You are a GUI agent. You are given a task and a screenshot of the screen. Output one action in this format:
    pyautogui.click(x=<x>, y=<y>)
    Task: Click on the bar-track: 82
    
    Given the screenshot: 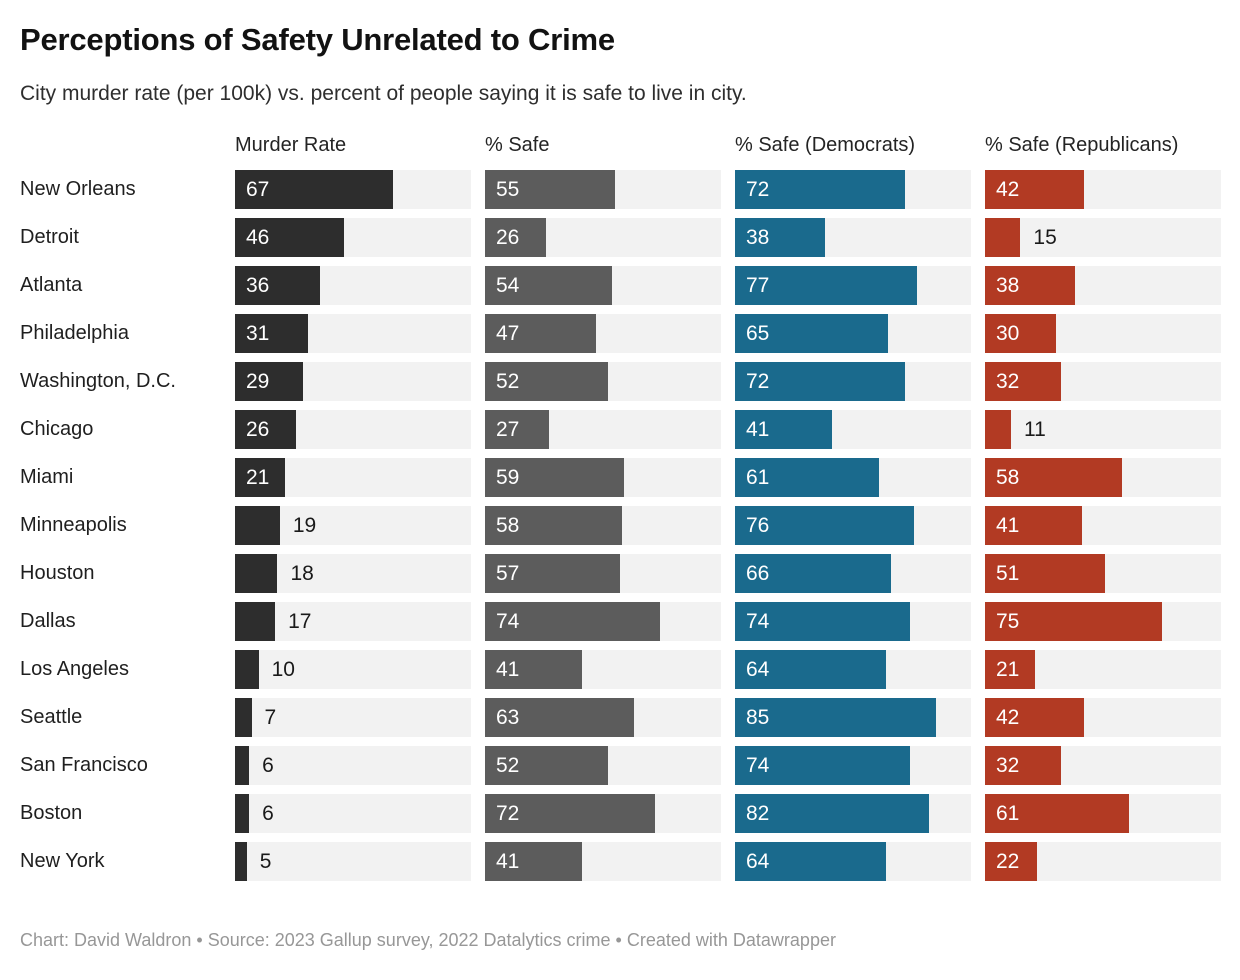 What is the action you would take?
    pyautogui.click(x=853, y=813)
    